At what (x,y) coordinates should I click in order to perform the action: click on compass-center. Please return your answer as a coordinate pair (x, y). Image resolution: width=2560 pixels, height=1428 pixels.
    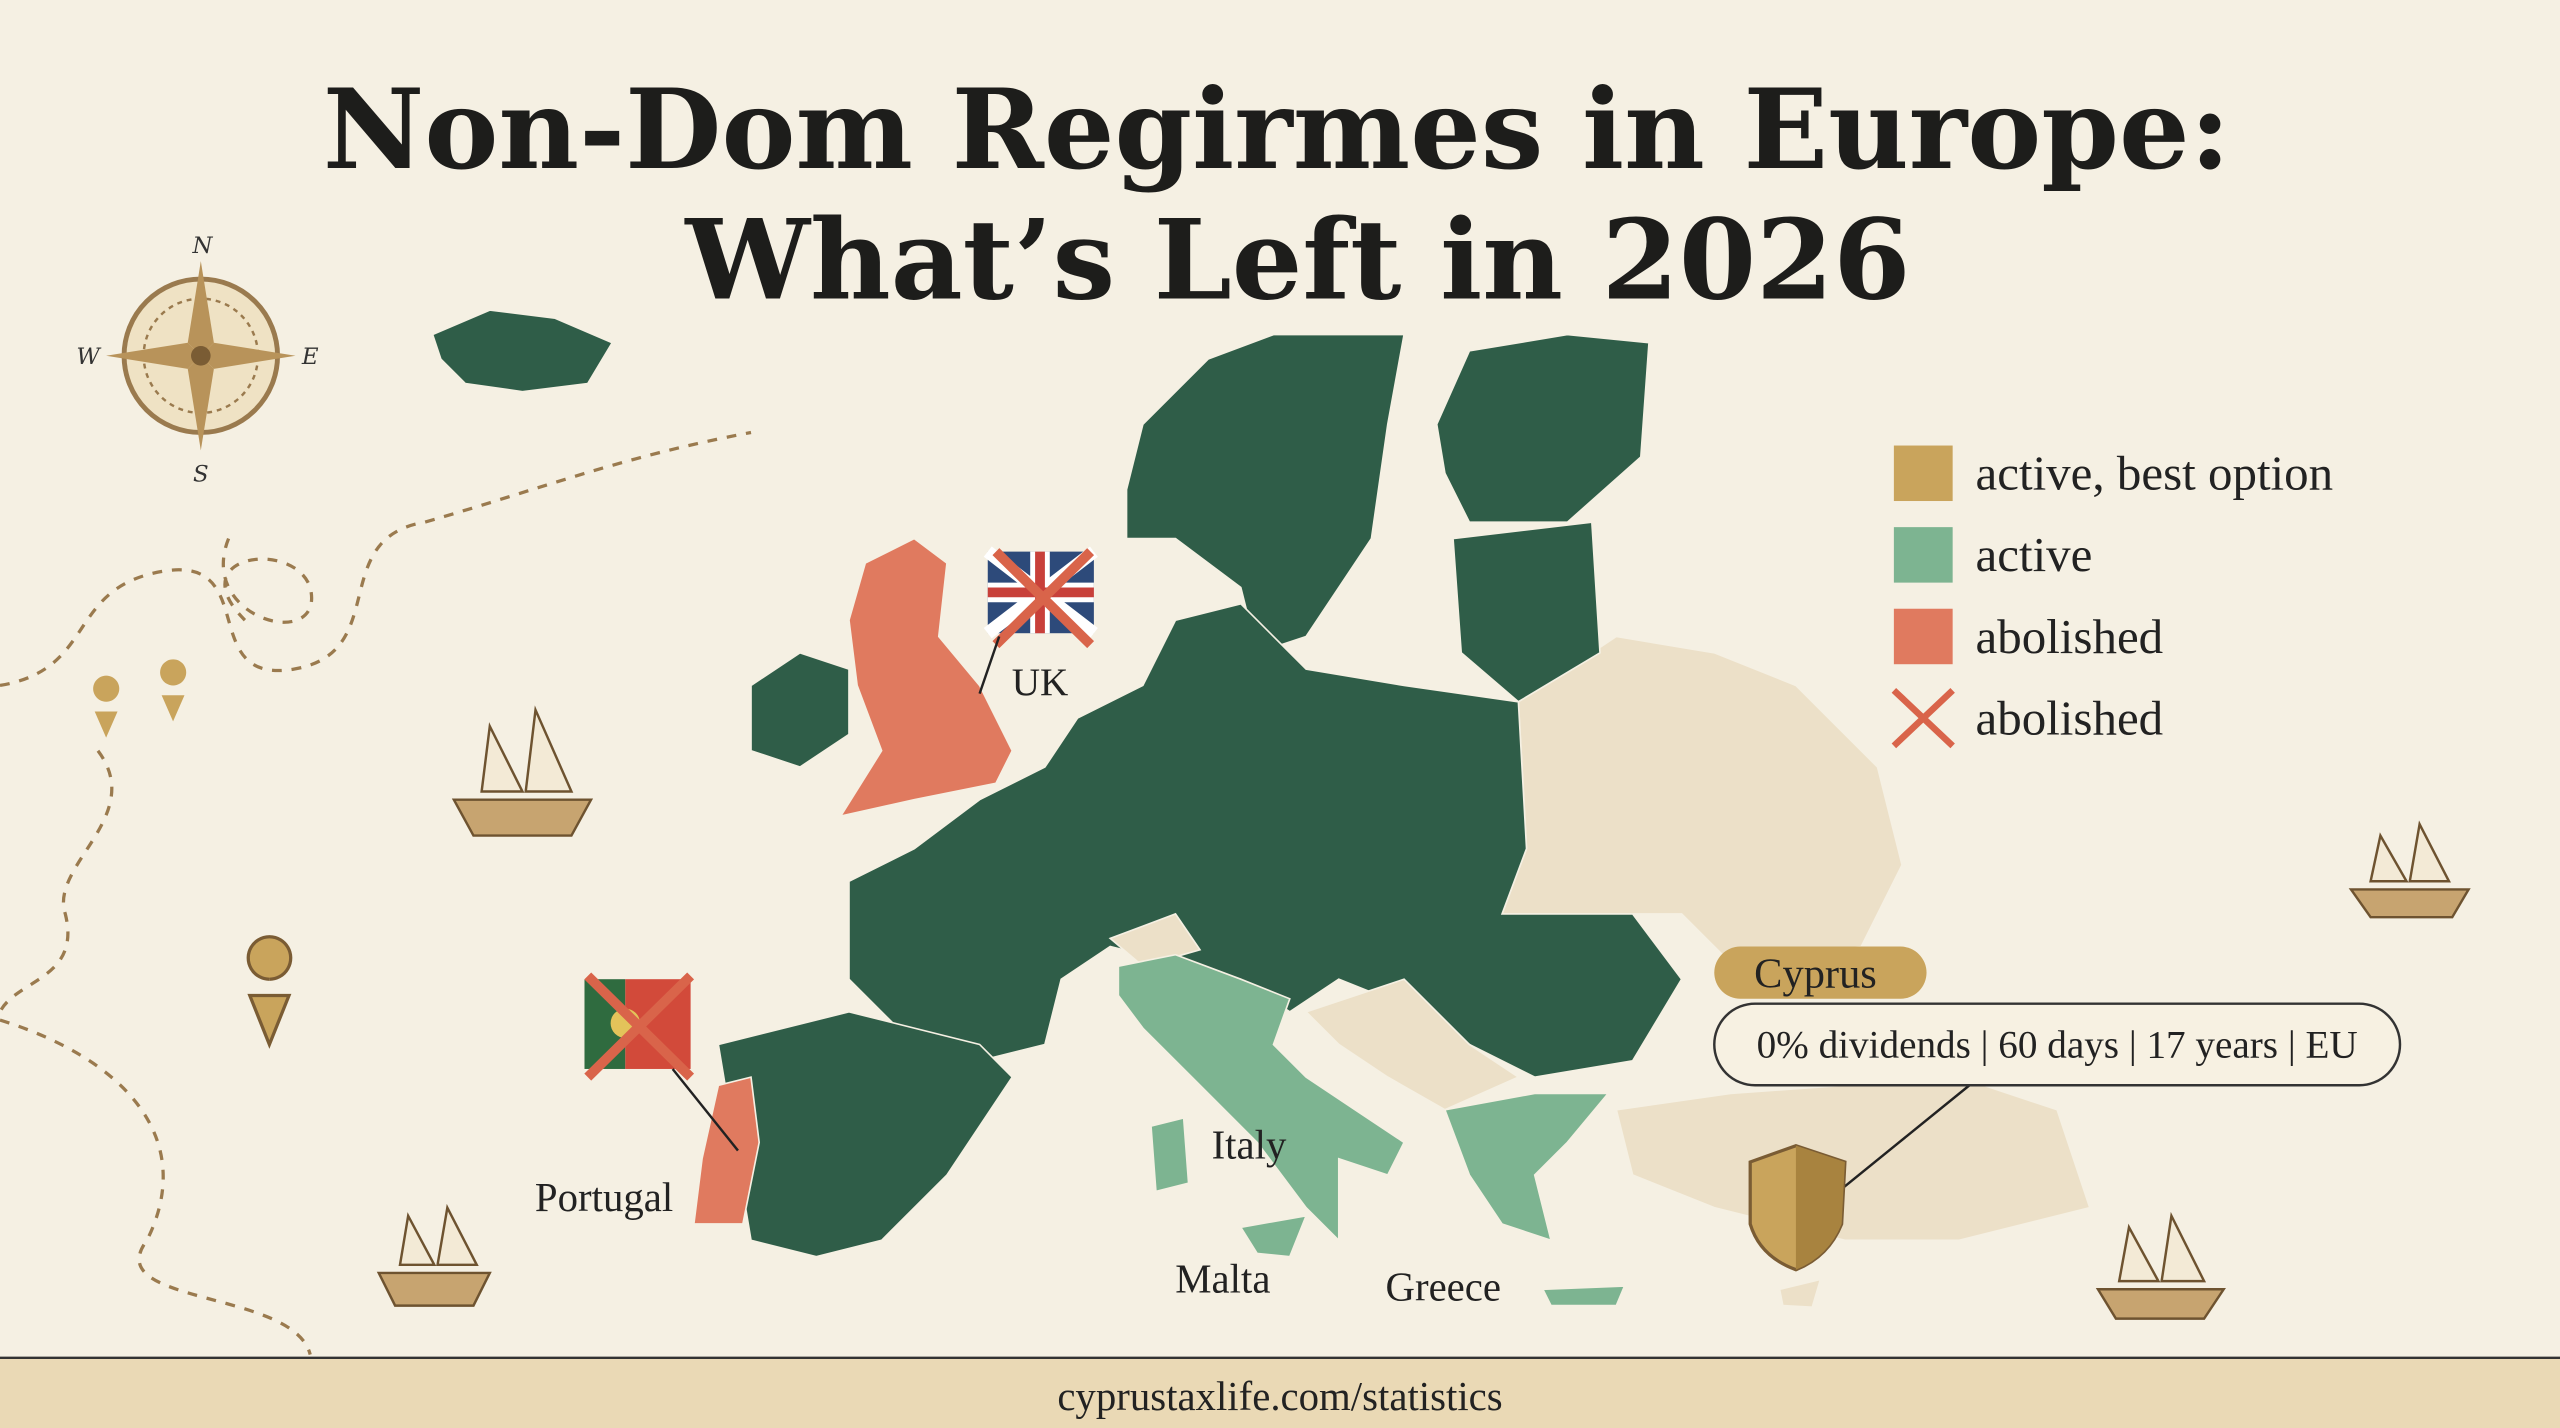
    Looking at the image, I should click on (201, 355).